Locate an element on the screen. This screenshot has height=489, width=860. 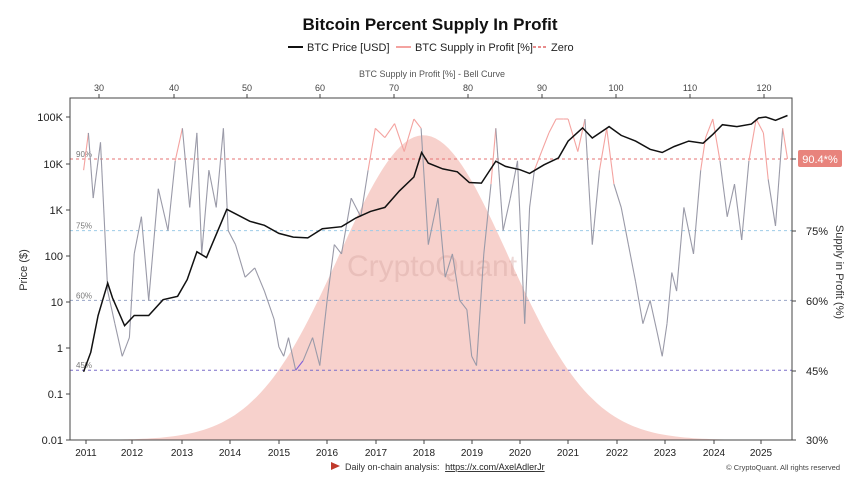
top-axis-tick-label: 50 is located at coordinates (247, 88).